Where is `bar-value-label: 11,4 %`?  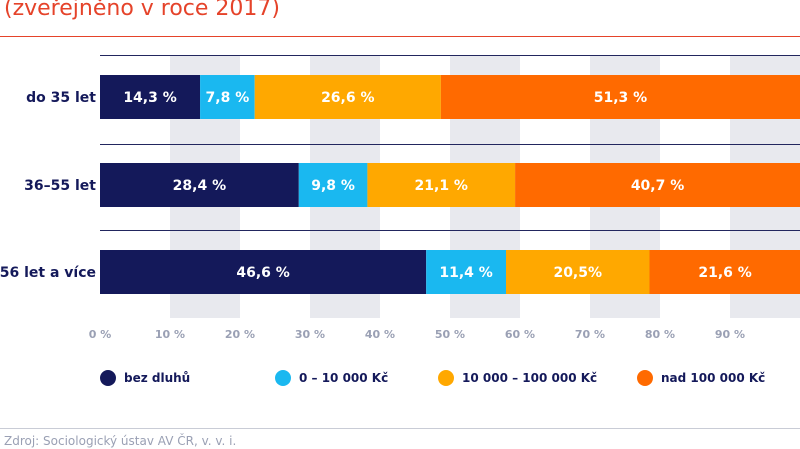
bar-value-label: 11,4 % is located at coordinates (465, 273).